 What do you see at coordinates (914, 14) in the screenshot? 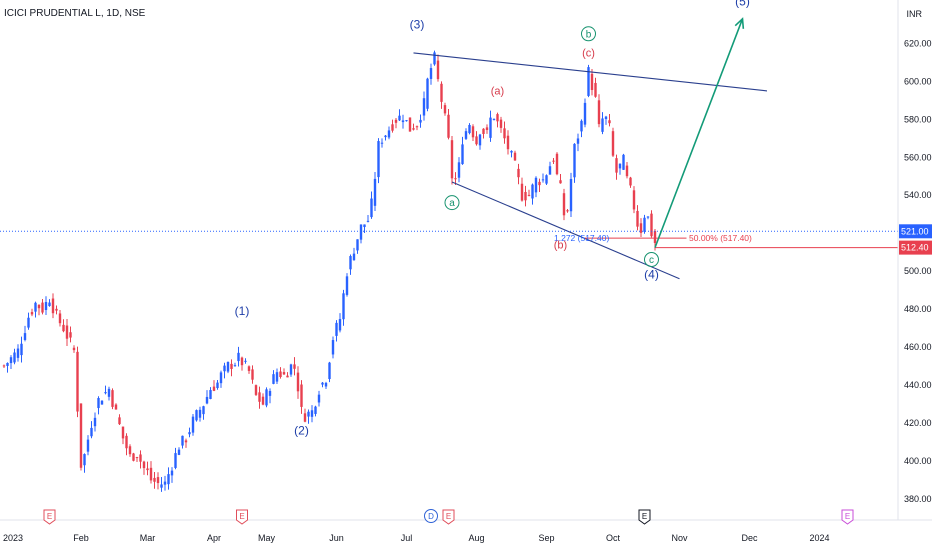
I see `currency-label: INR` at bounding box center [914, 14].